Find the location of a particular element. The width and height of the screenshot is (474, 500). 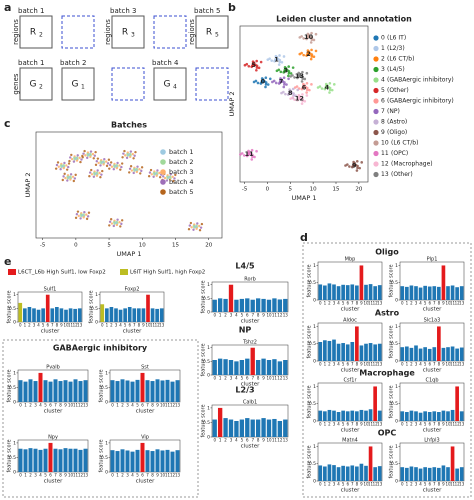

batch-label: batch 1 is located at coordinates (31, 63).